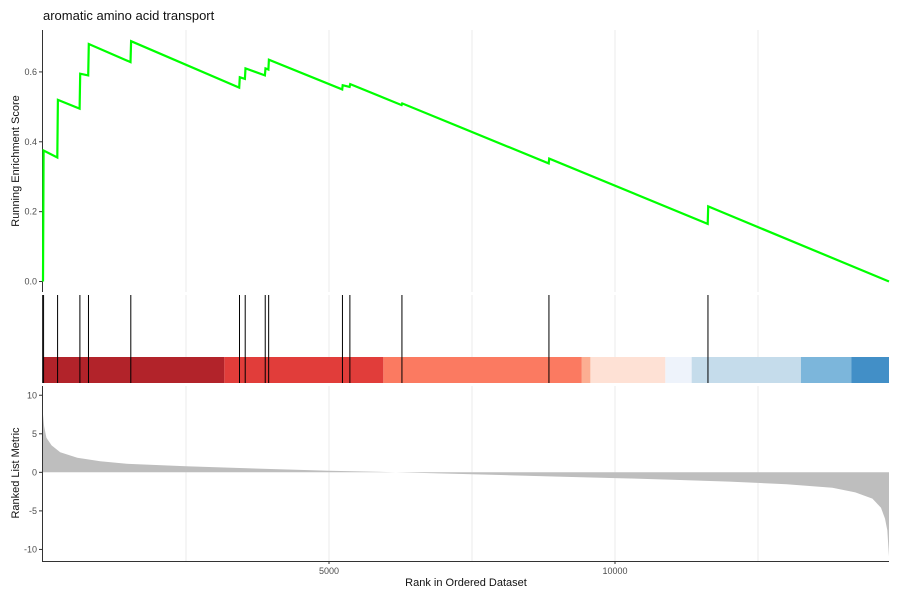 The image size is (900, 600). What do you see at coordinates (16, 473) in the screenshot?
I see `ranked-metric-y-axis-label: Ranked List Metric` at bounding box center [16, 473].